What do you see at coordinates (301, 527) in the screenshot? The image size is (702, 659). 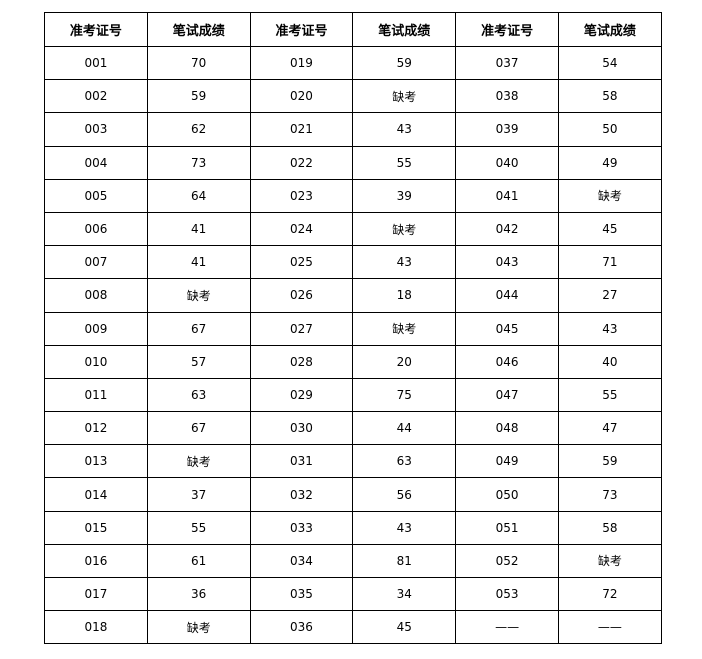 I see `exam-id-cell: 033` at bounding box center [301, 527].